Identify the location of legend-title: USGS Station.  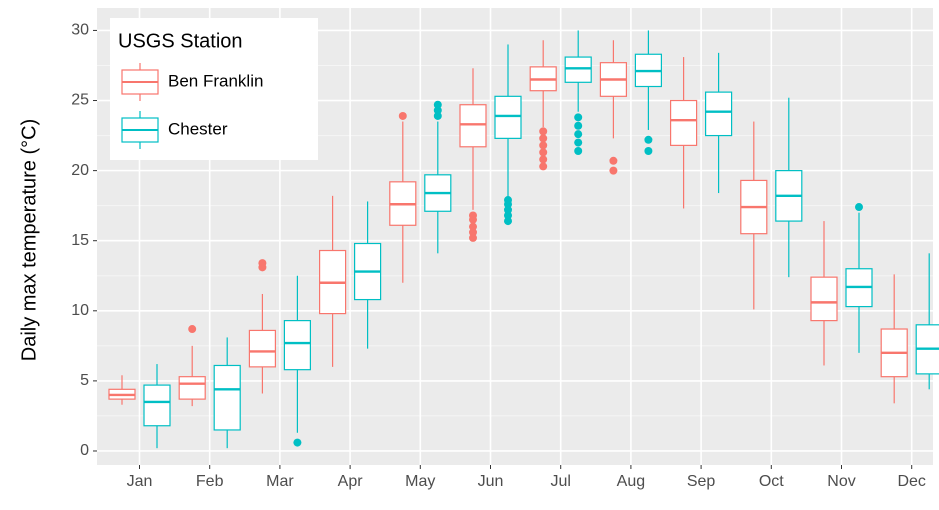
(180, 41).